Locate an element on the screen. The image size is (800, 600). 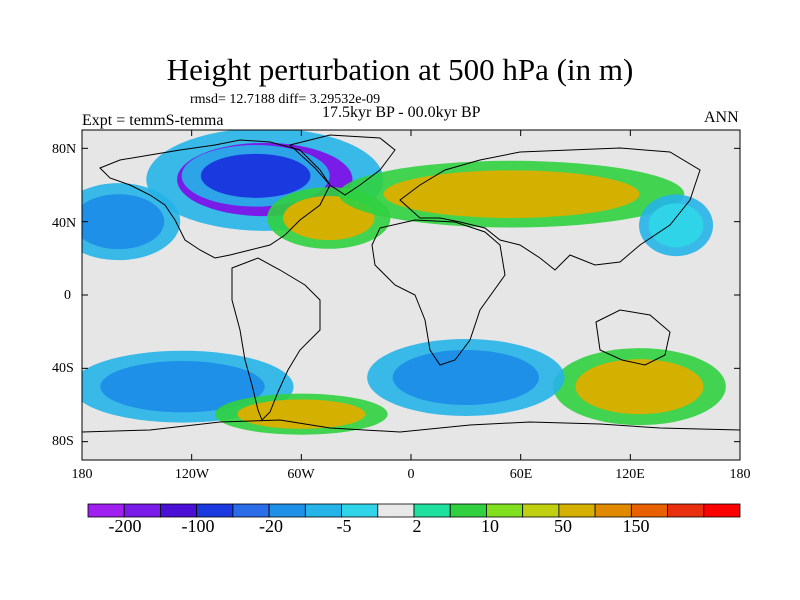
lat-label-80n: 80N is located at coordinates (64, 149).